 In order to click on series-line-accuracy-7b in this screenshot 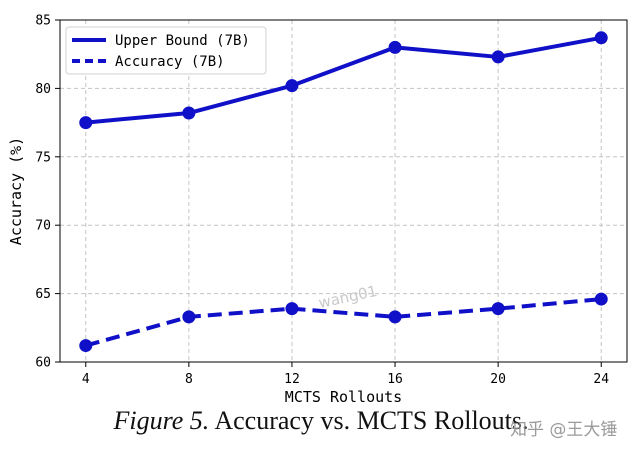, I will do `click(343, 322)`.